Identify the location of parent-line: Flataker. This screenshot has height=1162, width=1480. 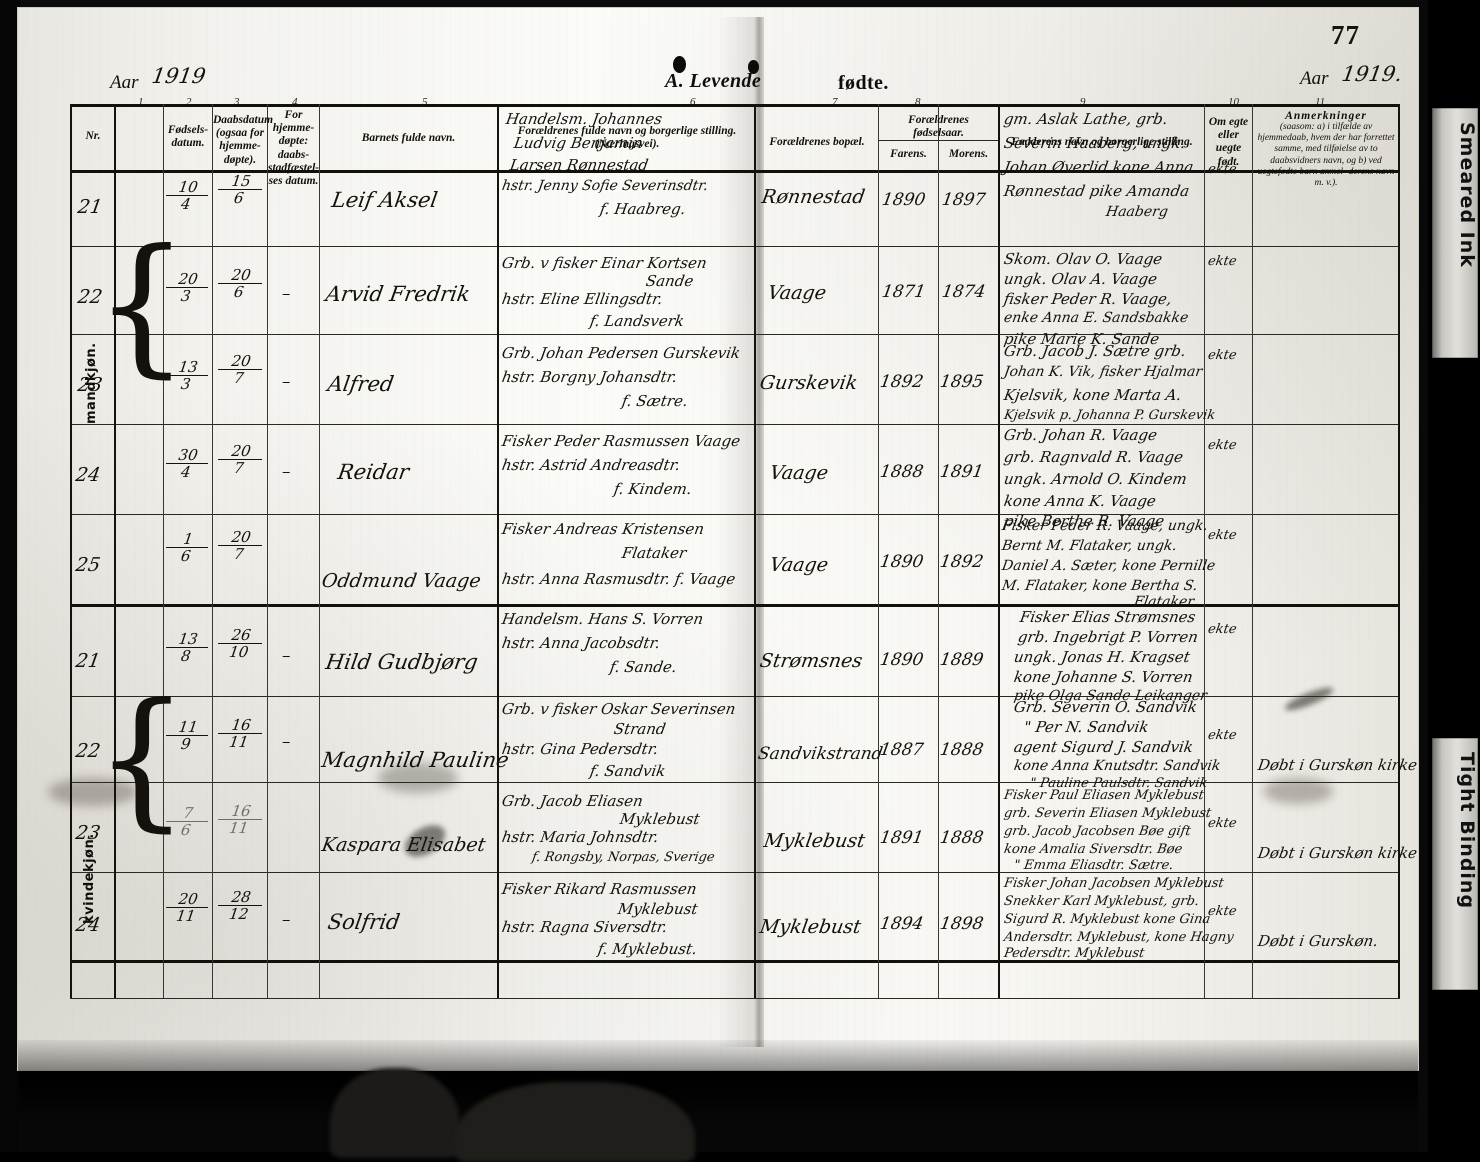
(654, 553).